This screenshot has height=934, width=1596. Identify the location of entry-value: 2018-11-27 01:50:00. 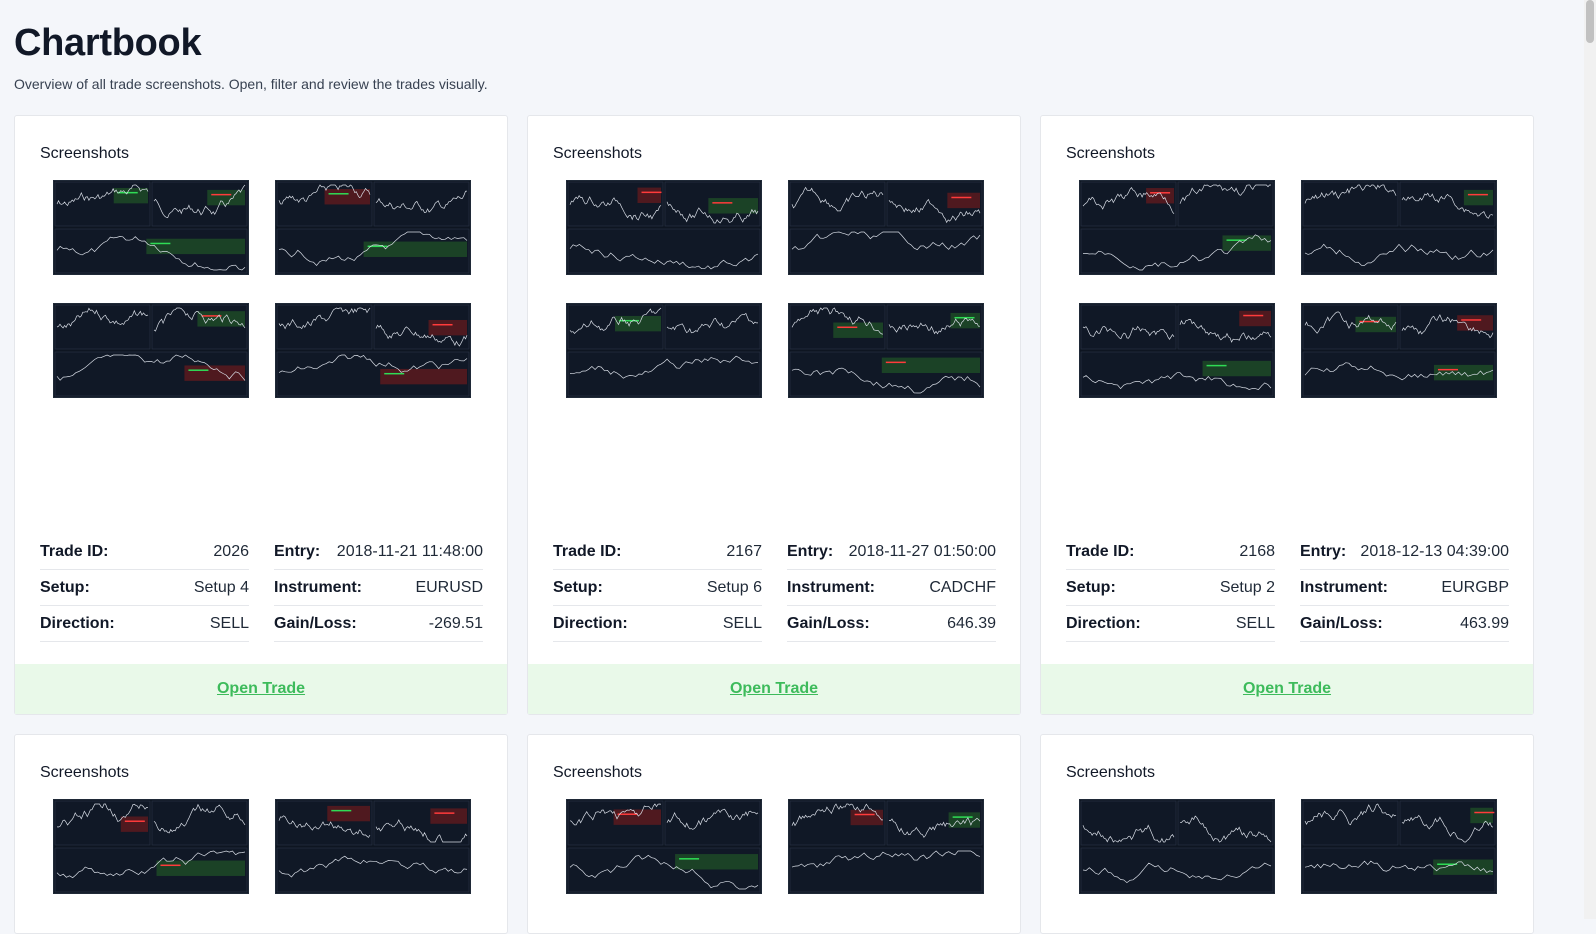
(922, 551).